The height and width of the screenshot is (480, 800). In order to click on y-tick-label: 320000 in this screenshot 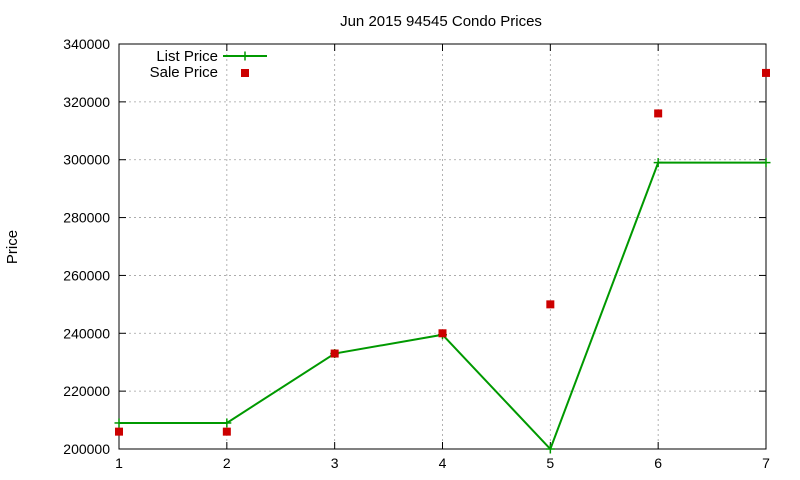, I will do `click(86, 102)`.